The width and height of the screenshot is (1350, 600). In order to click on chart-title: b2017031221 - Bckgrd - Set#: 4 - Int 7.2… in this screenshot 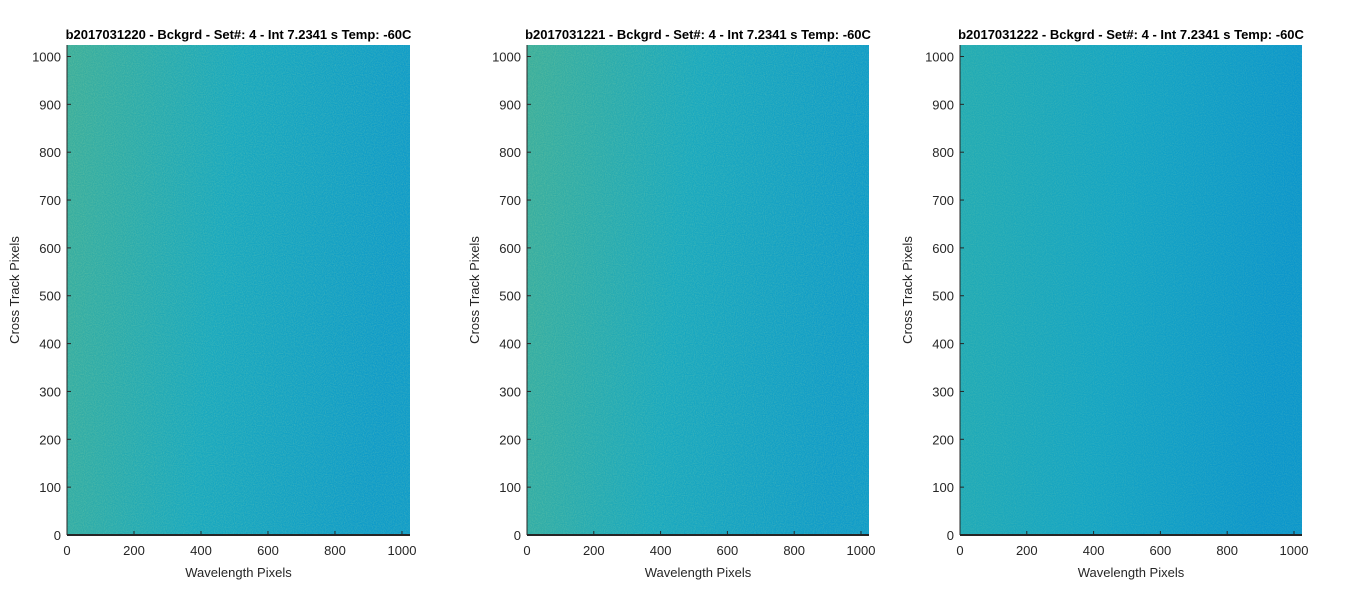, I will do `click(698, 34)`.